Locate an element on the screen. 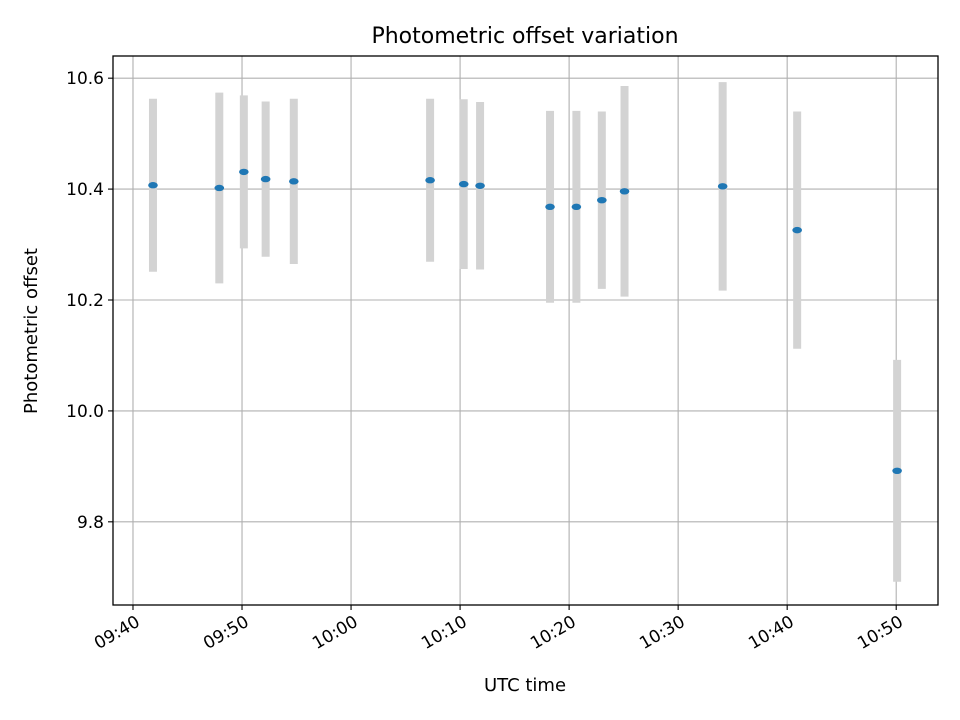 The height and width of the screenshot is (720, 960). y-tick-label: 10.2 is located at coordinates (85, 301).